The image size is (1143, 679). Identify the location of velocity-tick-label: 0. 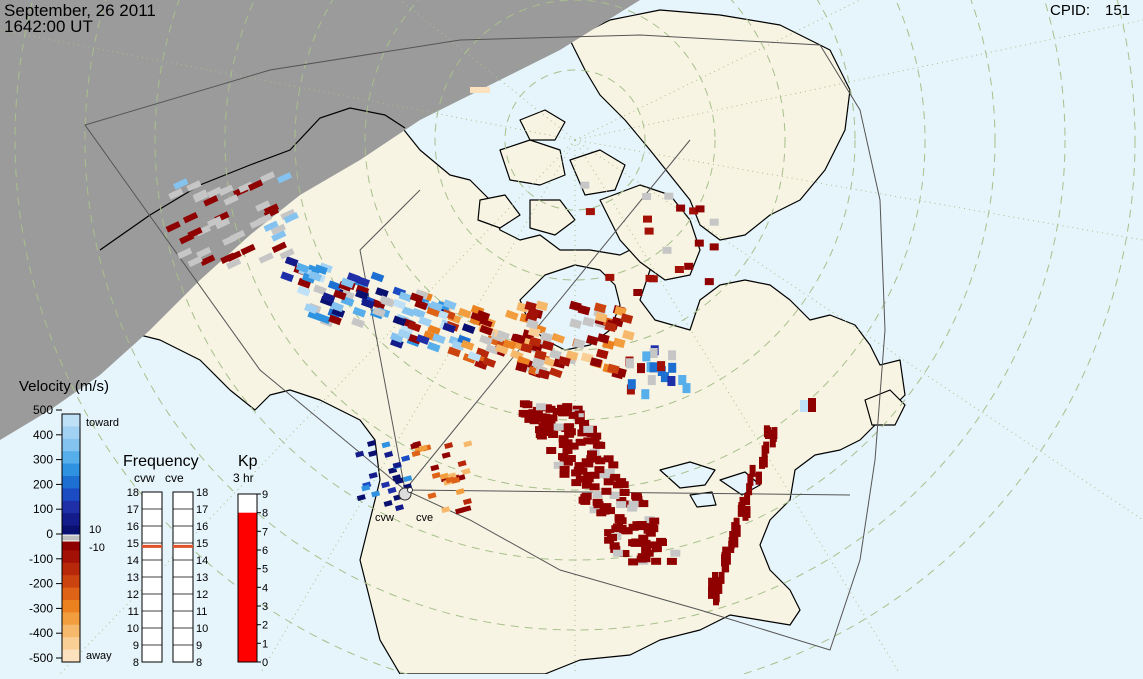
(49, 534).